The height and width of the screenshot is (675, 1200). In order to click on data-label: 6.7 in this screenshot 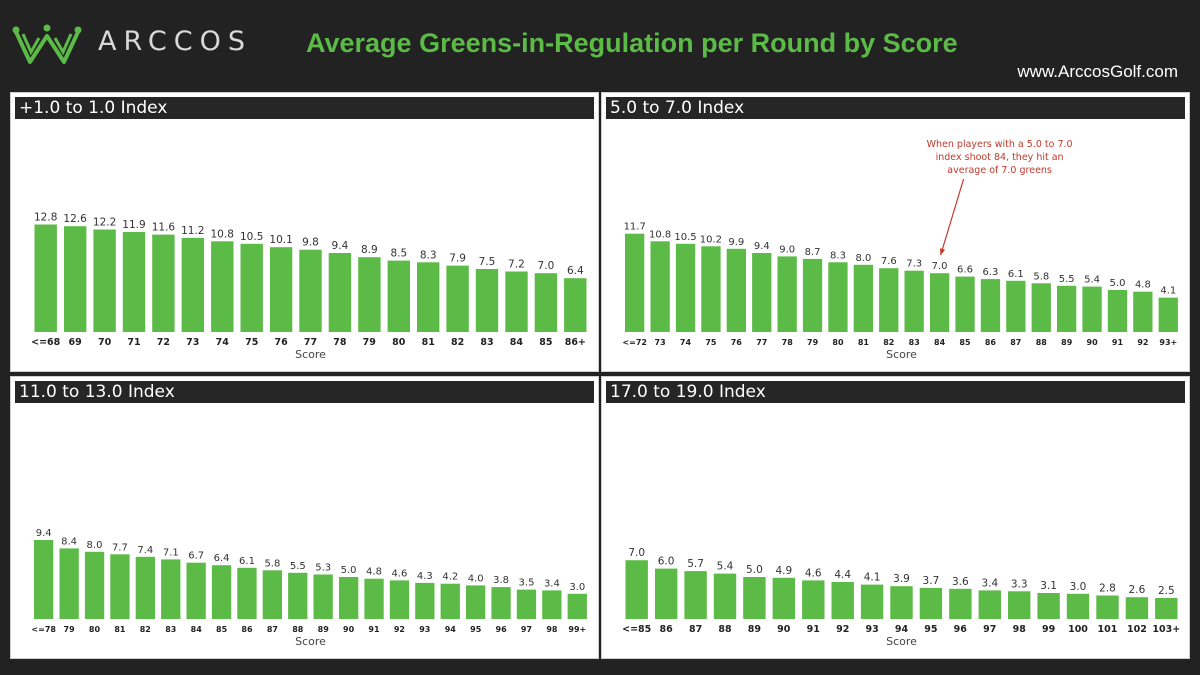, I will do `click(196, 556)`.